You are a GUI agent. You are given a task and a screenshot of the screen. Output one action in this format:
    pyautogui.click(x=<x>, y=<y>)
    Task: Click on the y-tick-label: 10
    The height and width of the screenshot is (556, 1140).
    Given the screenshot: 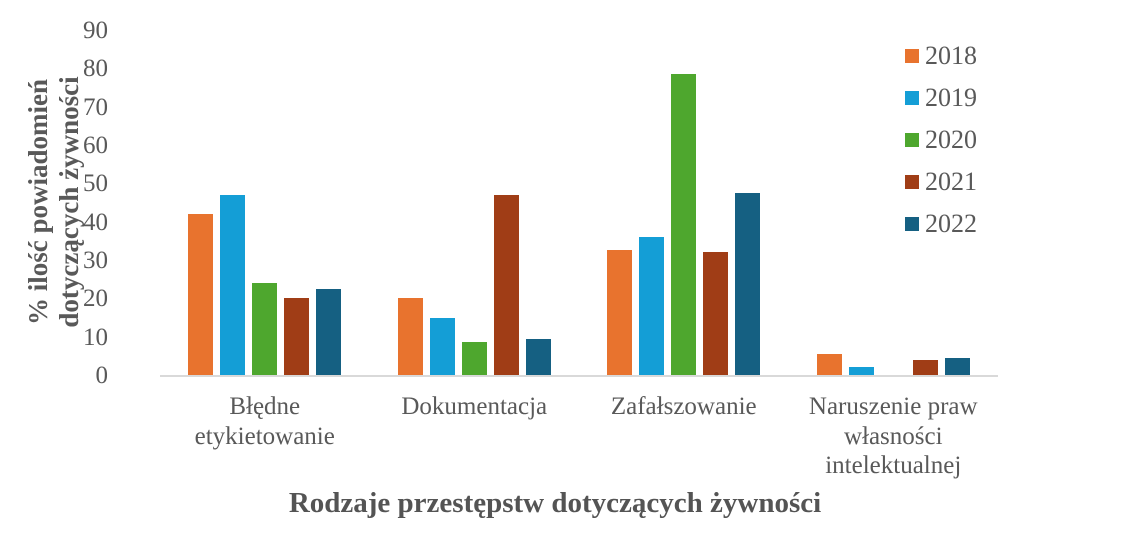 What is the action you would take?
    pyautogui.click(x=95, y=337)
    